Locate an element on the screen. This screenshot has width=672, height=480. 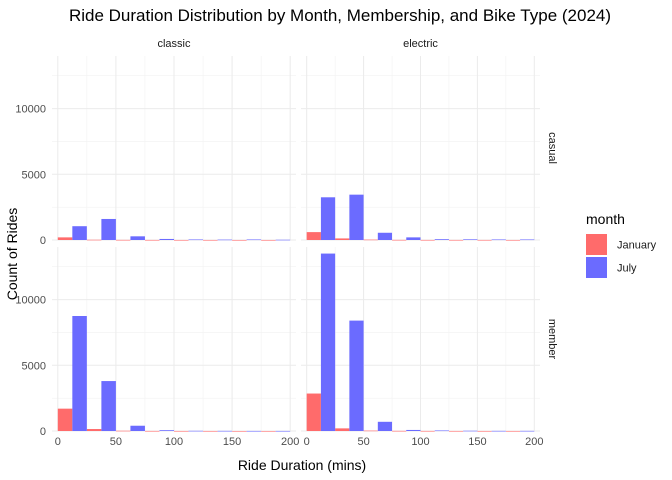
facet-row-label: casual is located at coordinates (552, 148).